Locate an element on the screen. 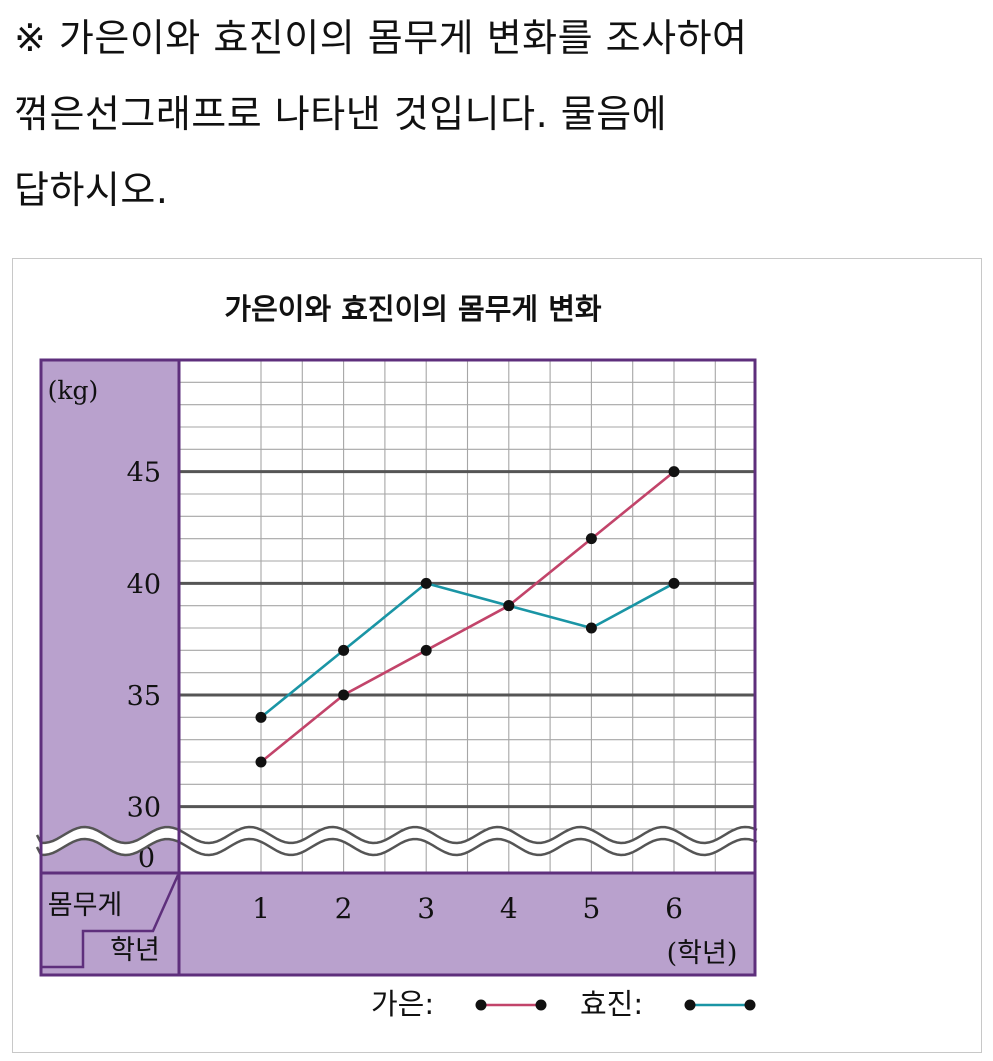  x-axis-unit-label: (학년) is located at coordinates (702, 953).